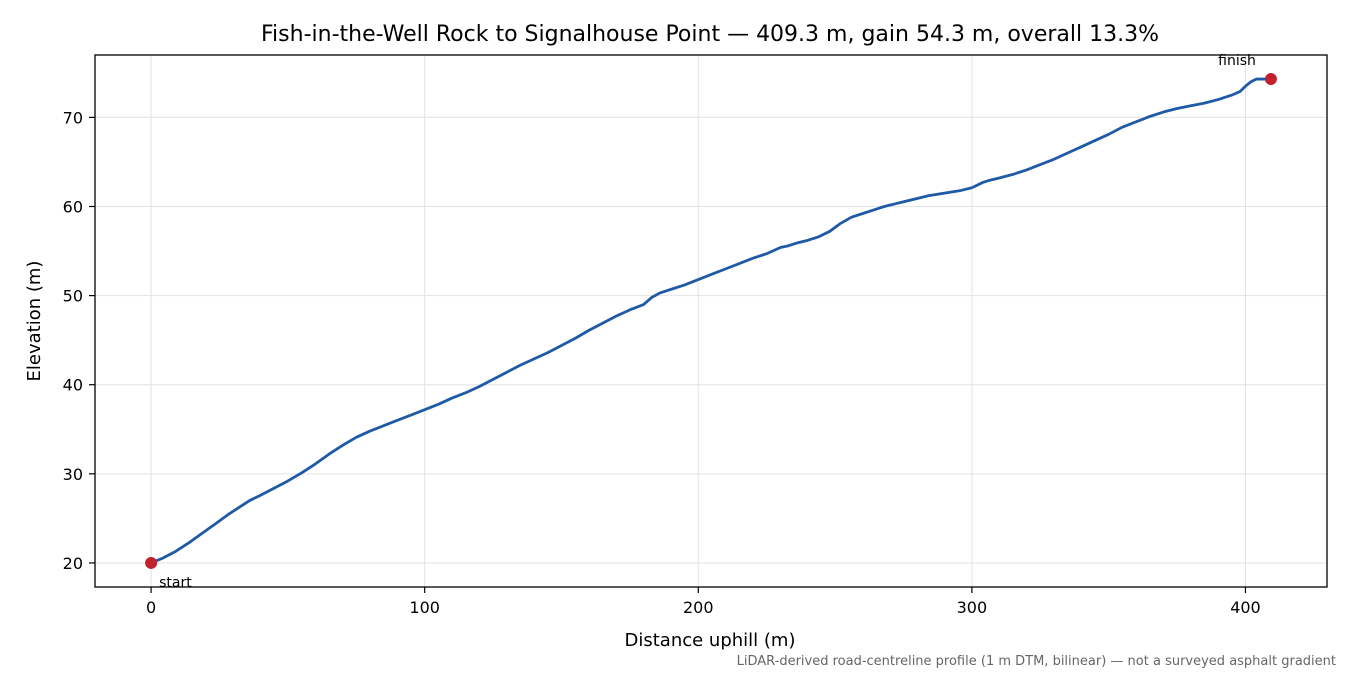 Image resolution: width=1350 pixels, height=675 pixels. I want to click on y-tick-label: 30, so click(73, 474).